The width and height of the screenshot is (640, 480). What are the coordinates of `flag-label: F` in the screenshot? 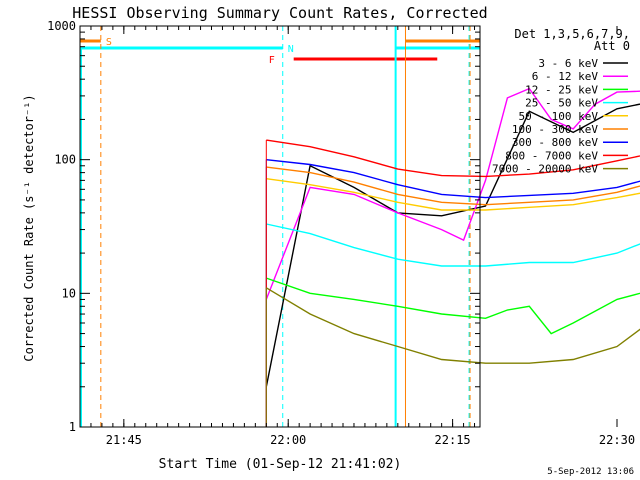 It's located at (272, 60).